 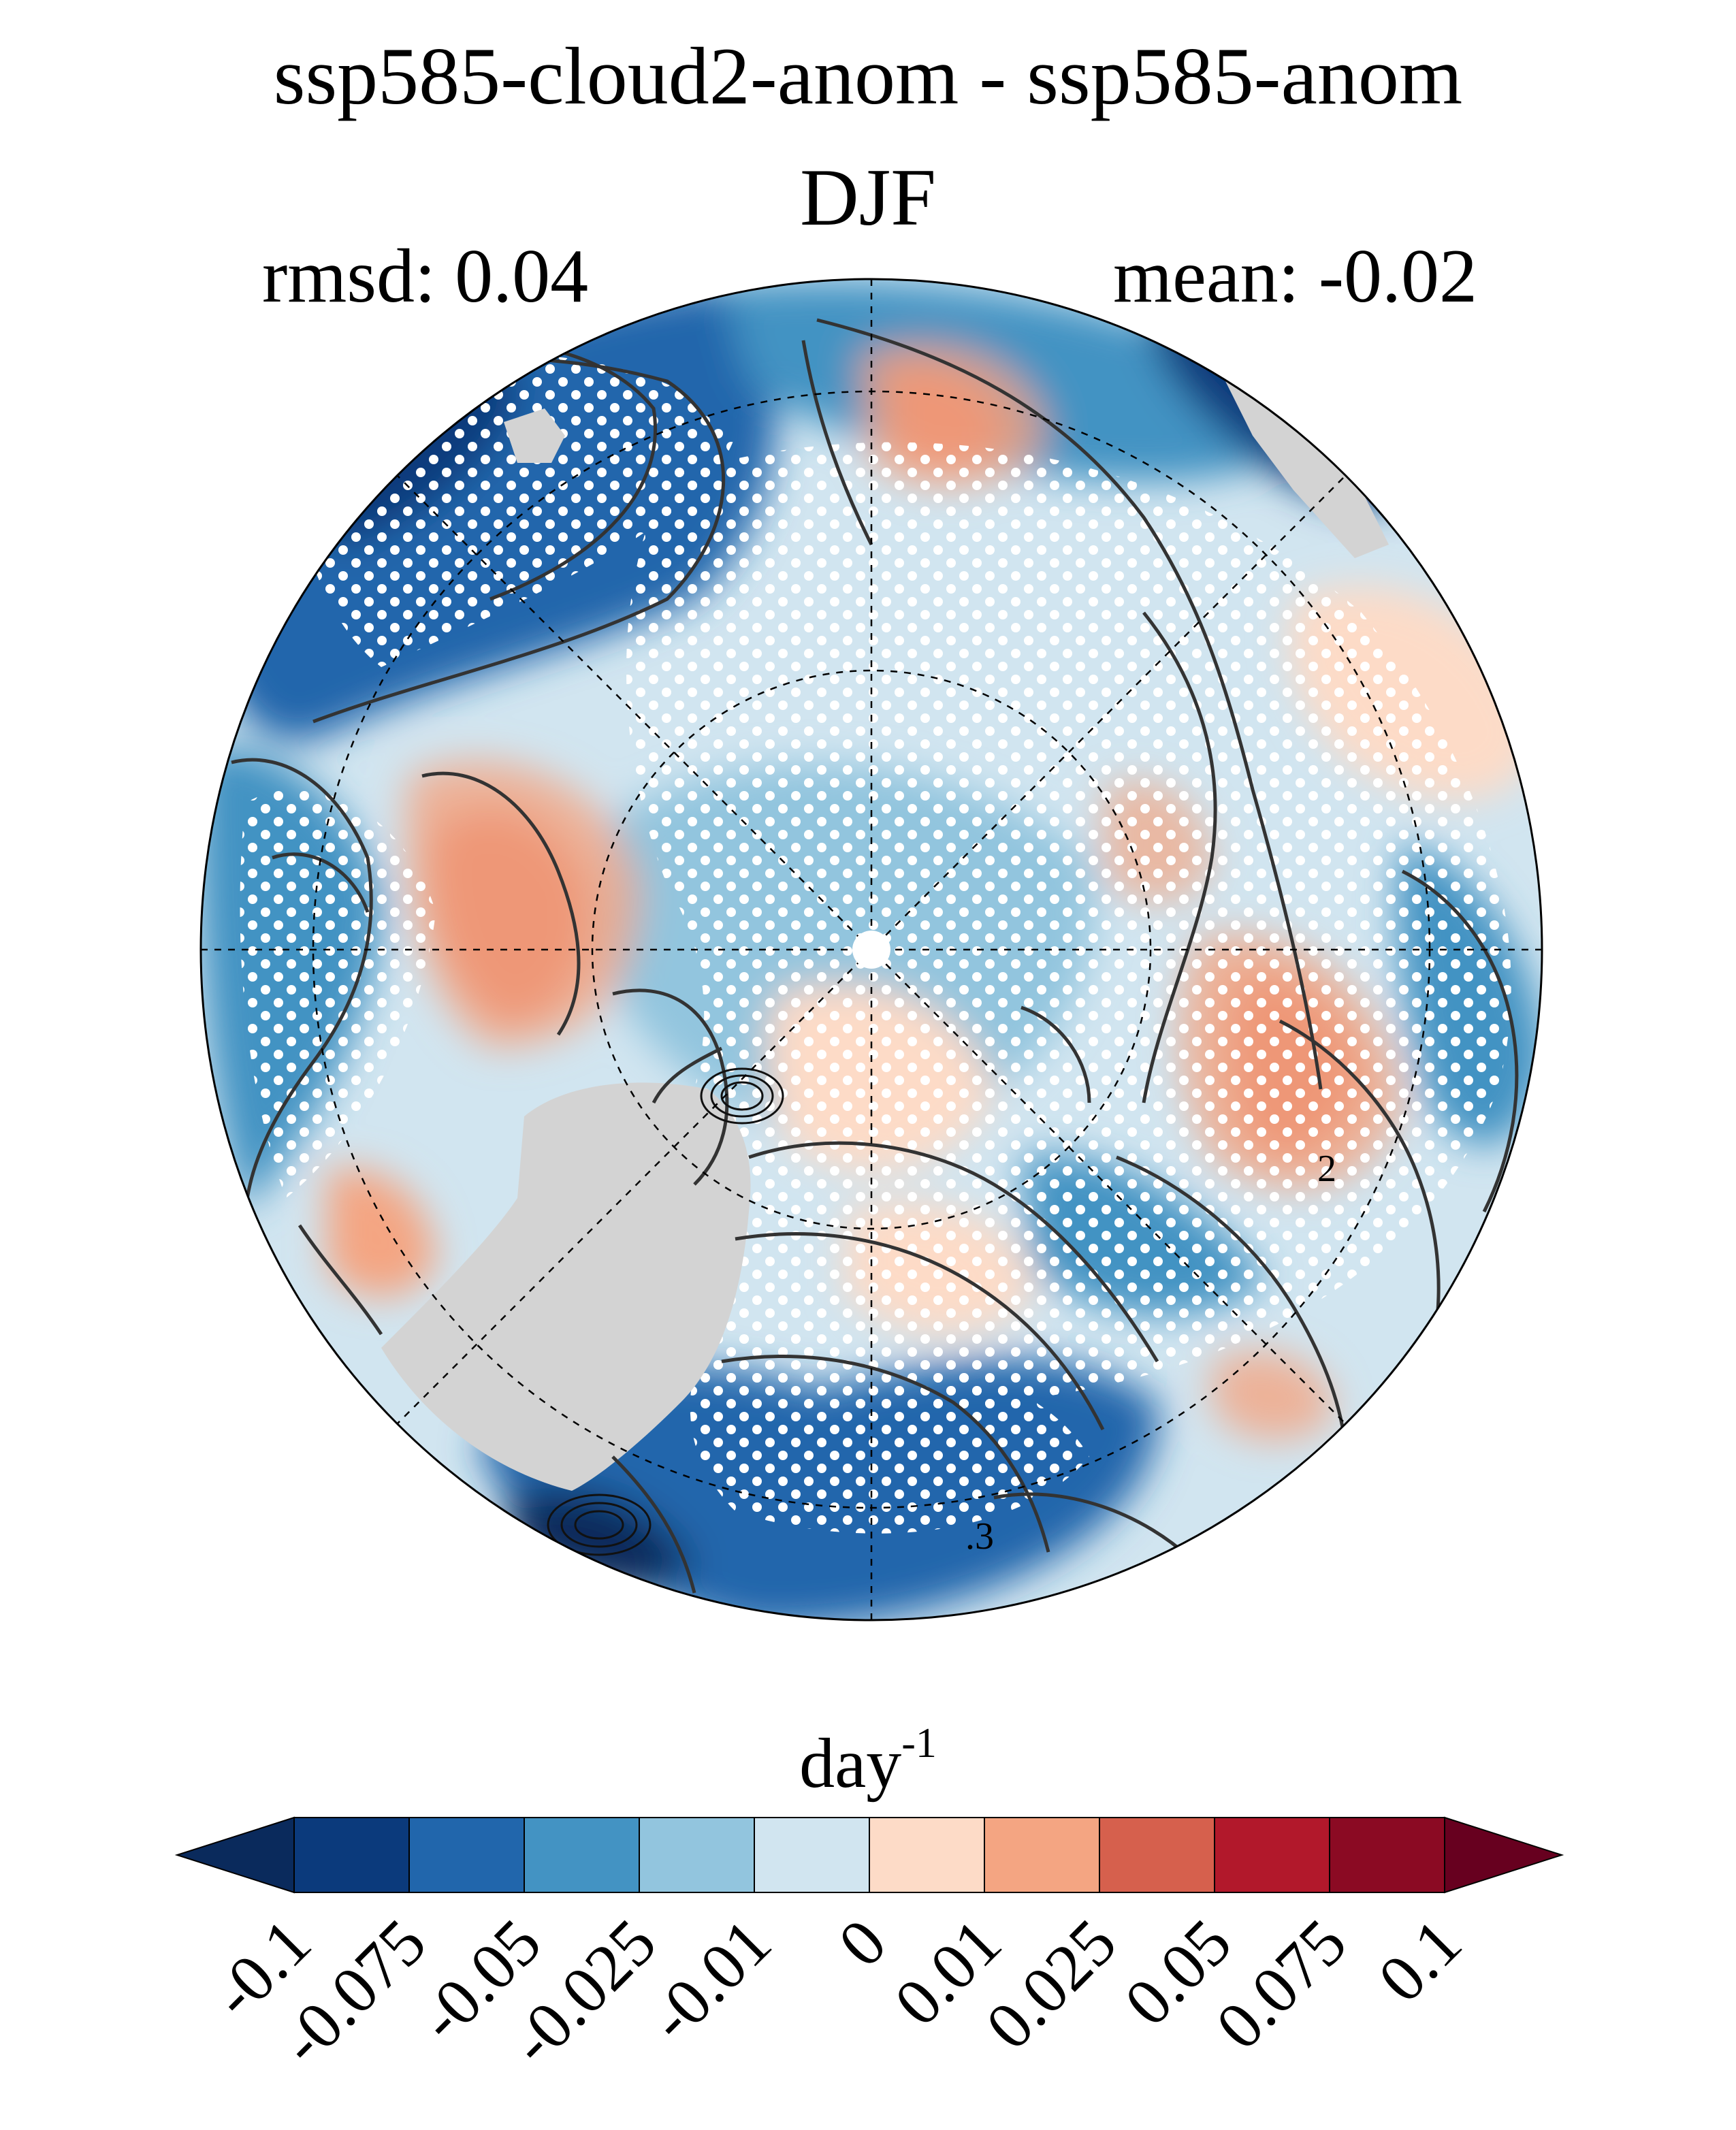 What do you see at coordinates (1504, 1855) in the screenshot?
I see `colorbar-extend-high` at bounding box center [1504, 1855].